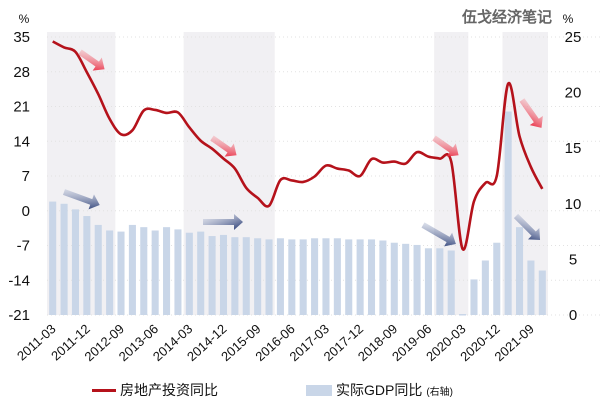 The image size is (600, 408). Describe the element at coordinates (568, 19) in the screenshot. I see `right-unit: %` at that location.